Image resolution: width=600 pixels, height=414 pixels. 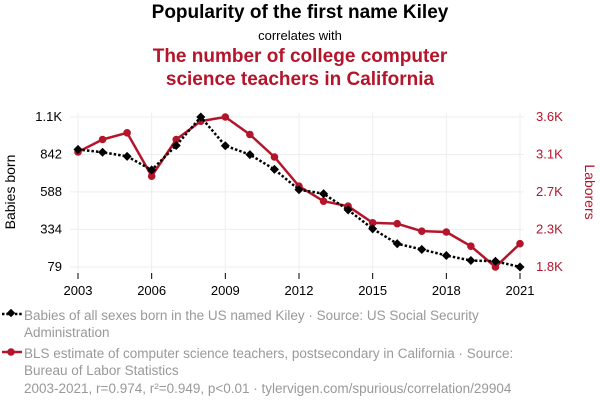 I want to click on x-tick-label: 2006, so click(x=151, y=290).